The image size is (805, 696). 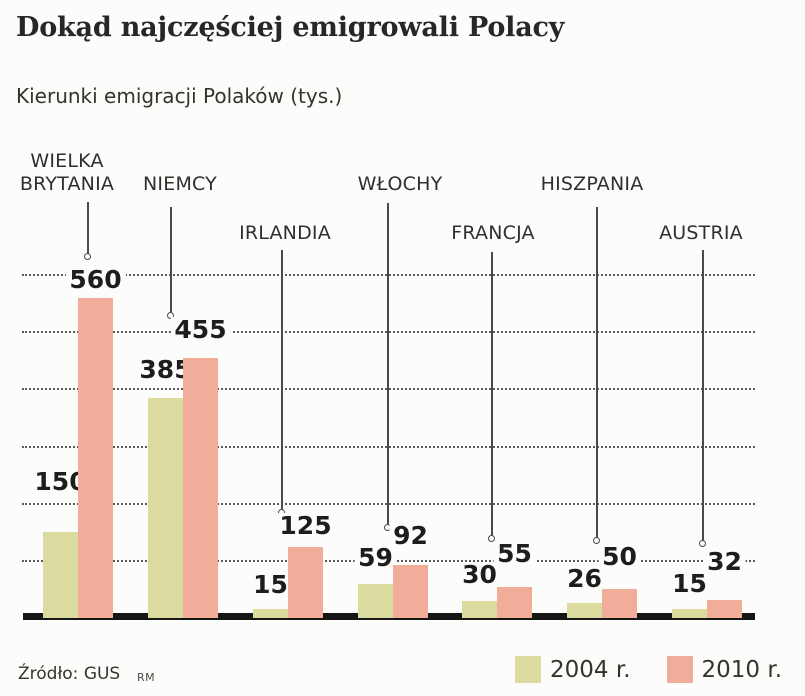 I want to click on value-label-w-ochy-2010: 92, so click(x=410, y=536).